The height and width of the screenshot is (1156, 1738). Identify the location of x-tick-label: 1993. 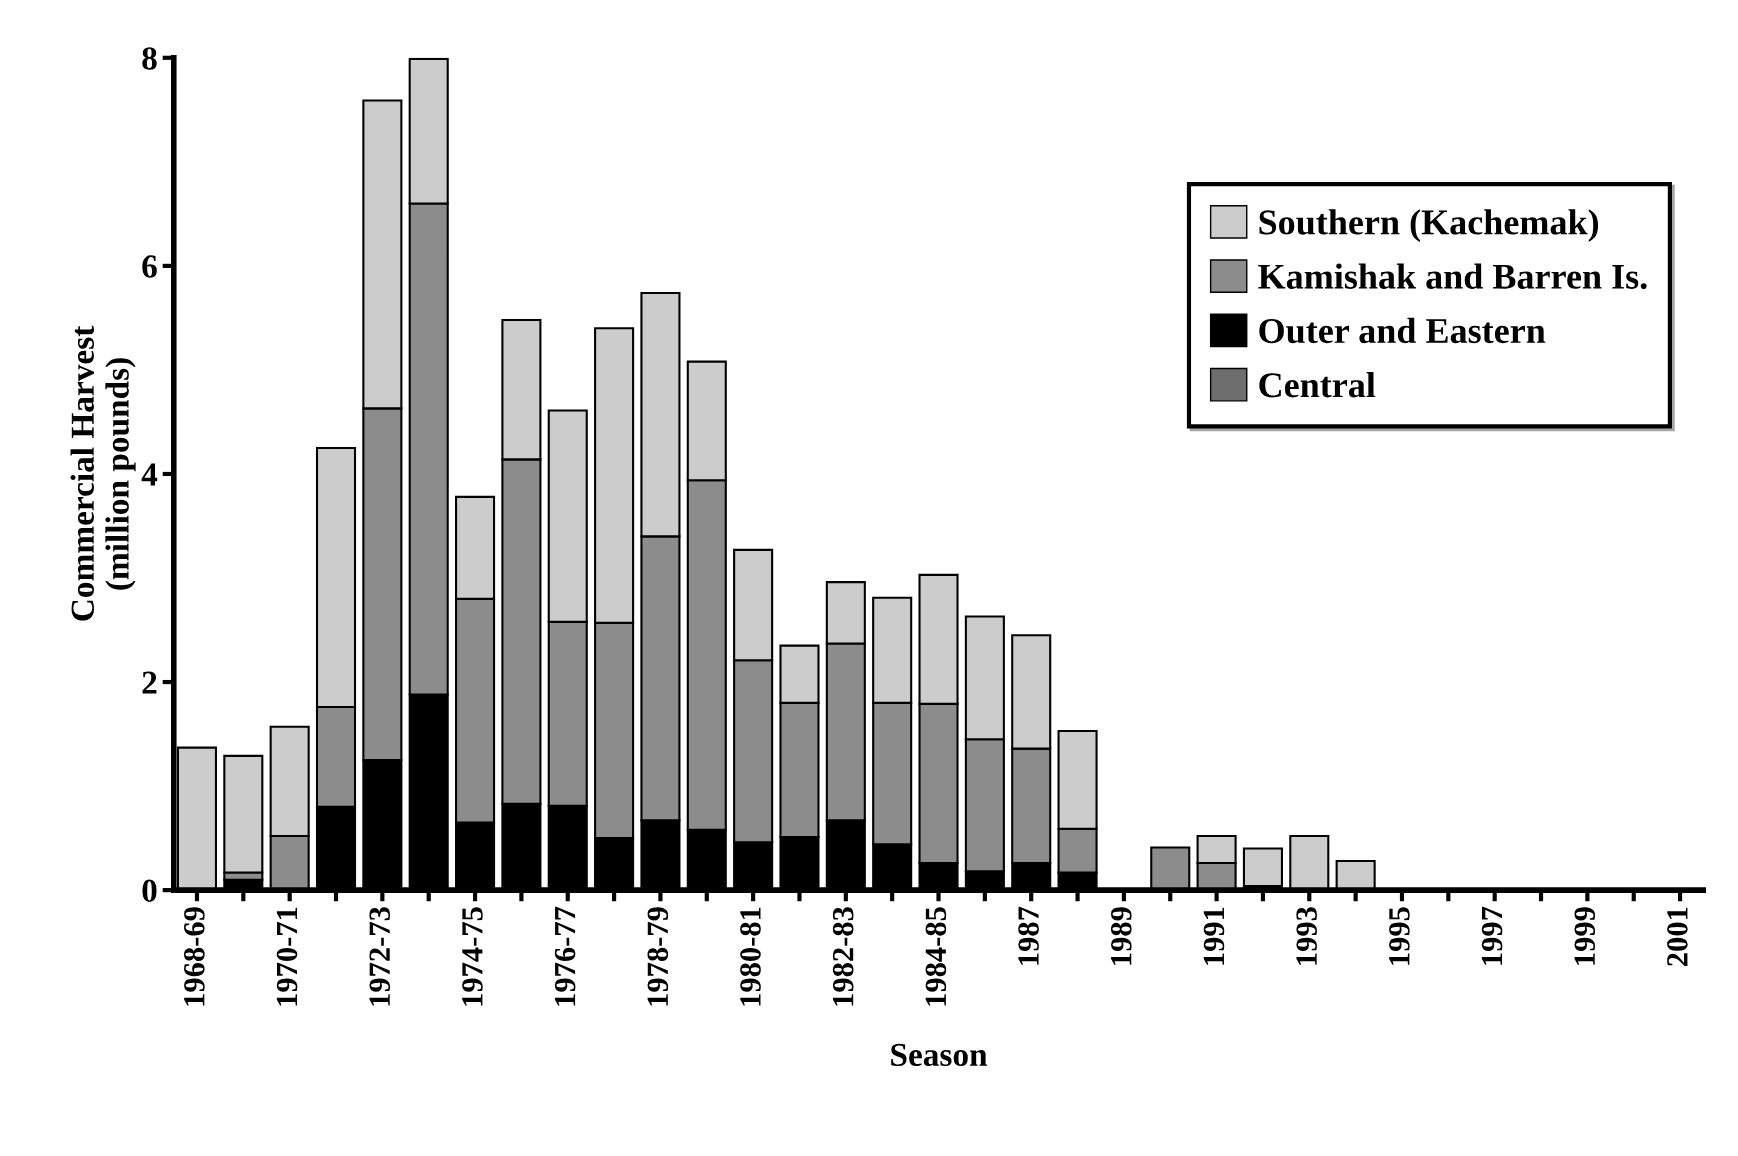
(1306, 936).